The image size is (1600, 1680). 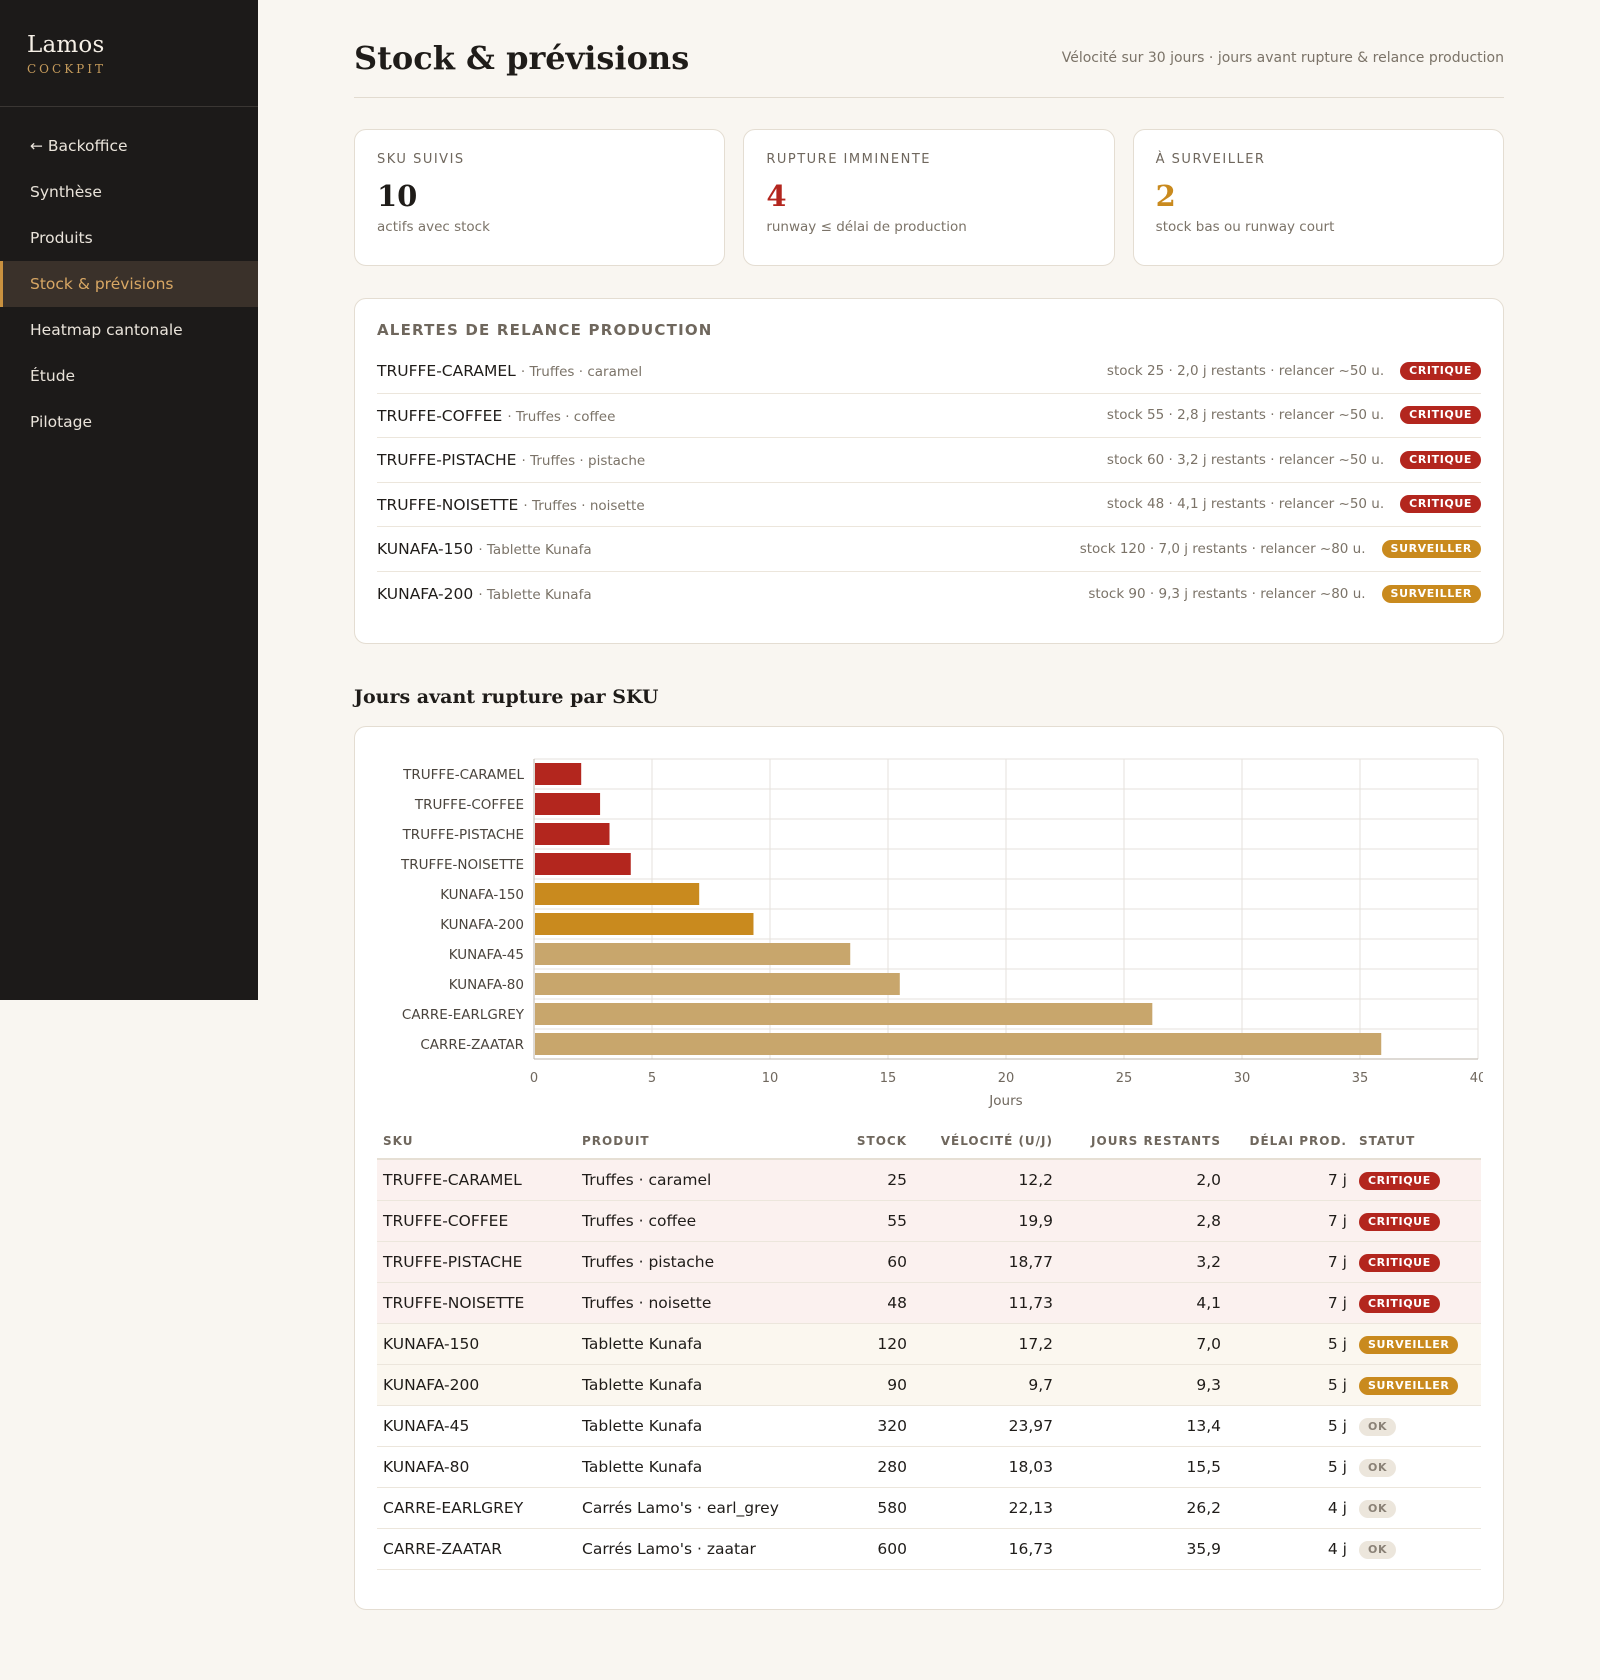 What do you see at coordinates (652, 1078) in the screenshot?
I see `x-tick-label: 5` at bounding box center [652, 1078].